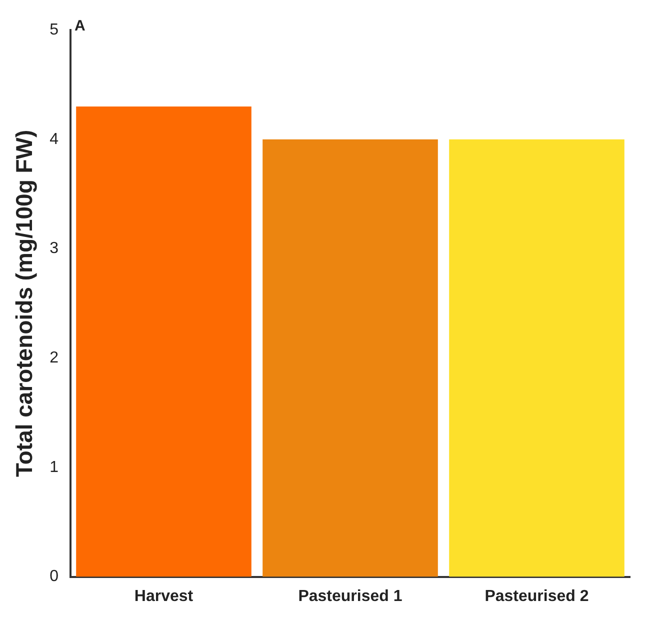 Image resolution: width=647 pixels, height=623 pixels. What do you see at coordinates (164, 596) in the screenshot?
I see `x-tick-label: Harvest` at bounding box center [164, 596].